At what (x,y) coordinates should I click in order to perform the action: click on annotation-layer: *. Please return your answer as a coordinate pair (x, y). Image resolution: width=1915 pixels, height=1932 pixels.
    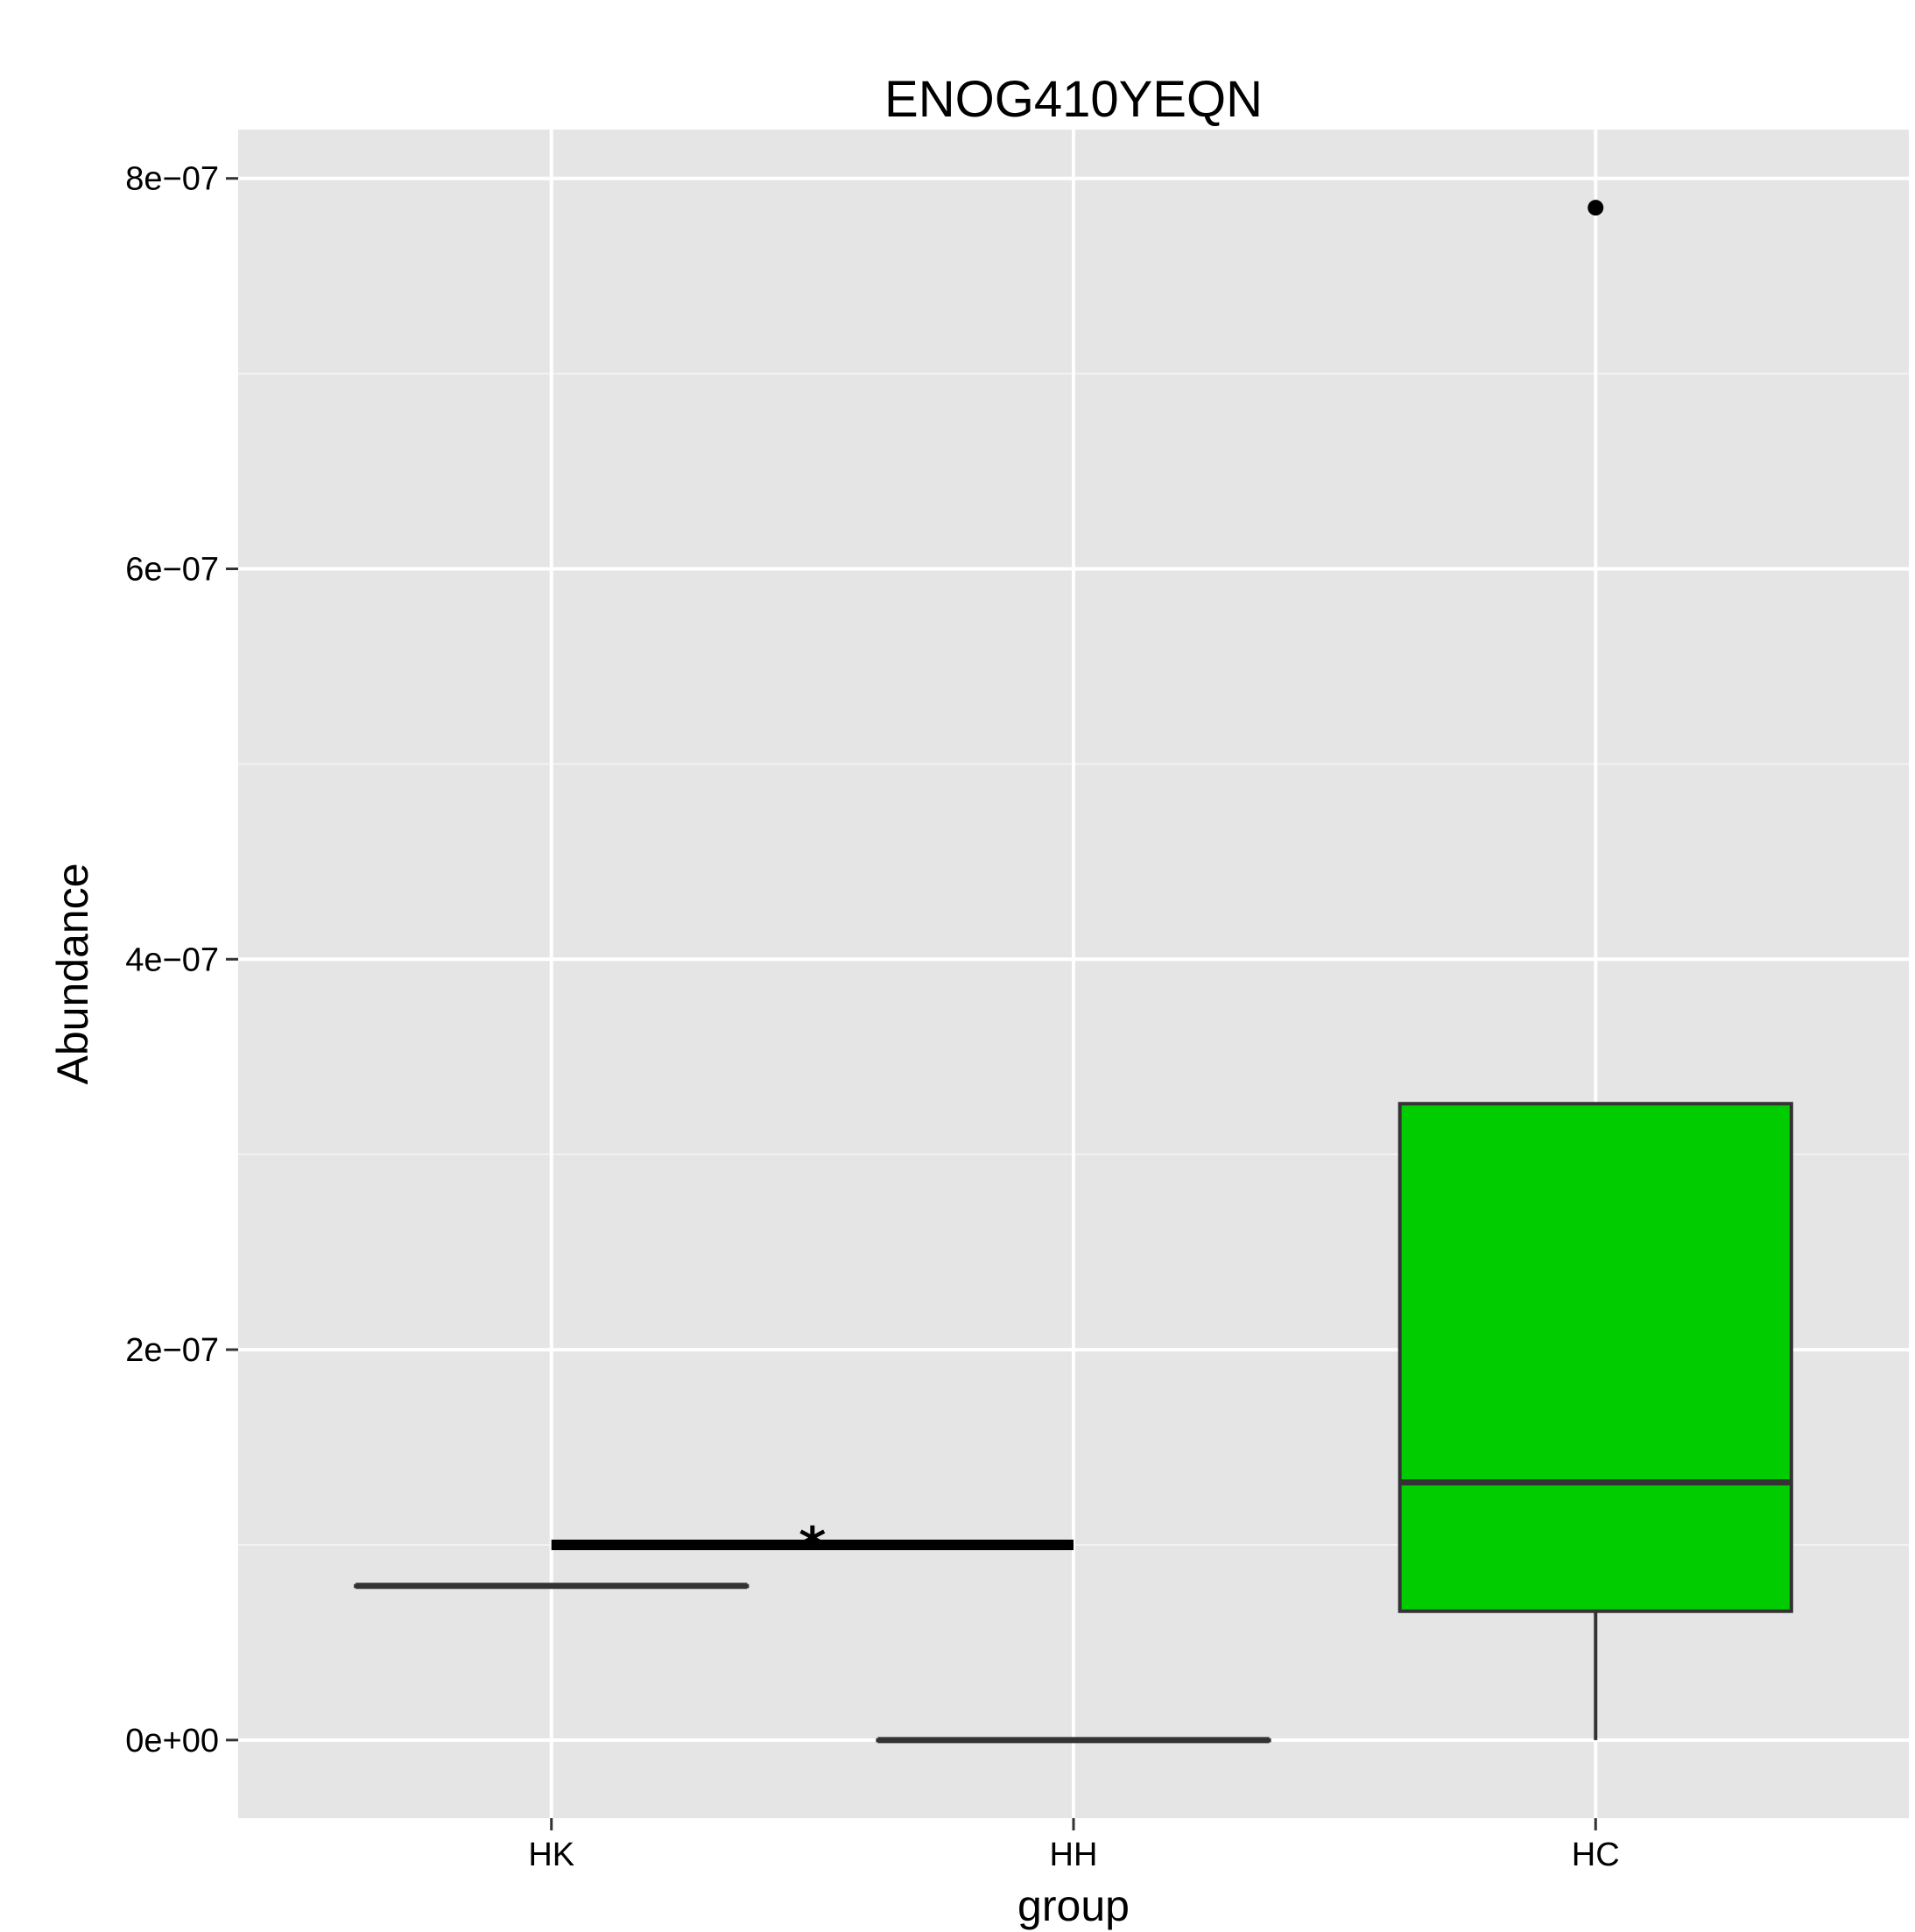
    Looking at the image, I should click on (812, 1546).